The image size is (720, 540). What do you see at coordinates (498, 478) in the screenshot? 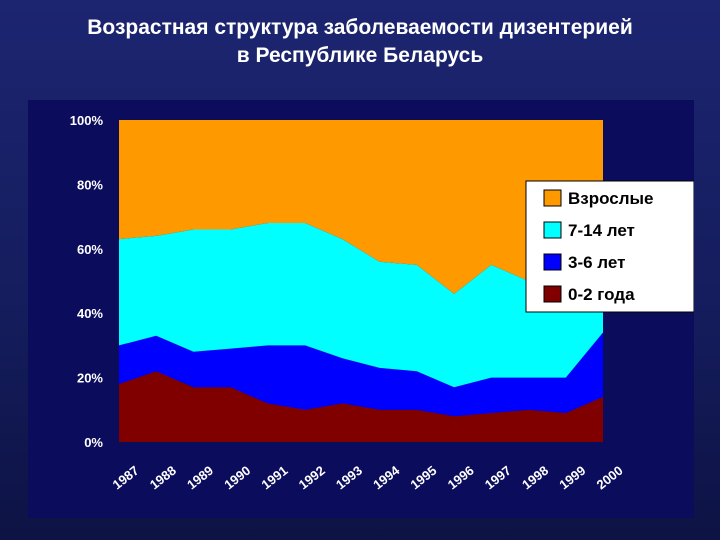
I see `x-tick-label: 1997` at bounding box center [498, 478].